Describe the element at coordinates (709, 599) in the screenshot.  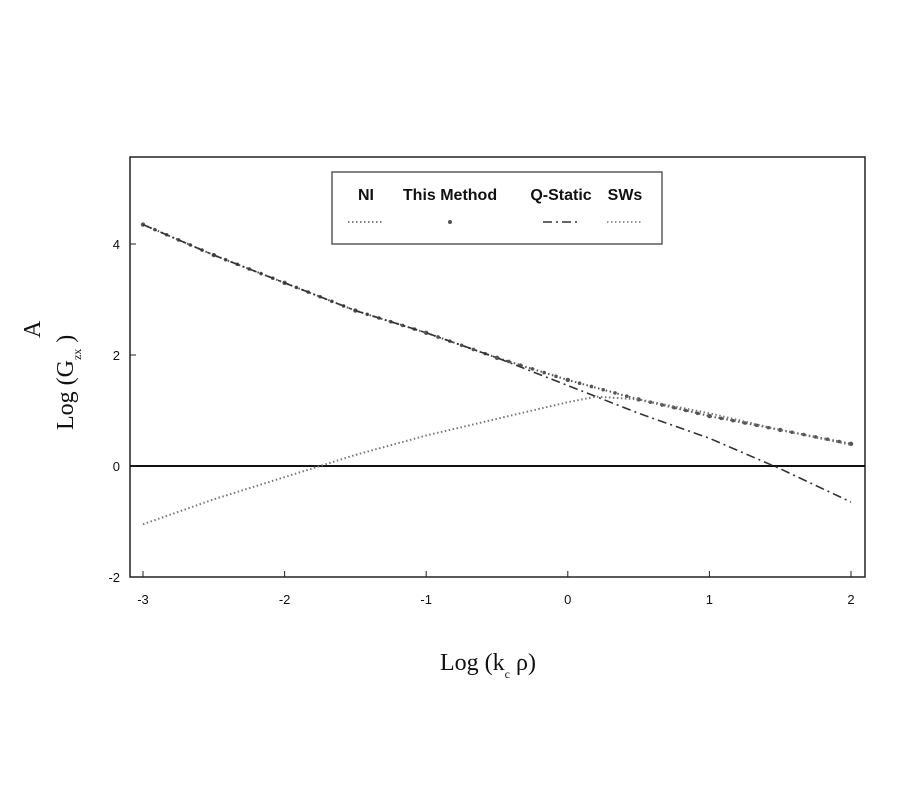
I see `x-tick-label: 1` at that location.